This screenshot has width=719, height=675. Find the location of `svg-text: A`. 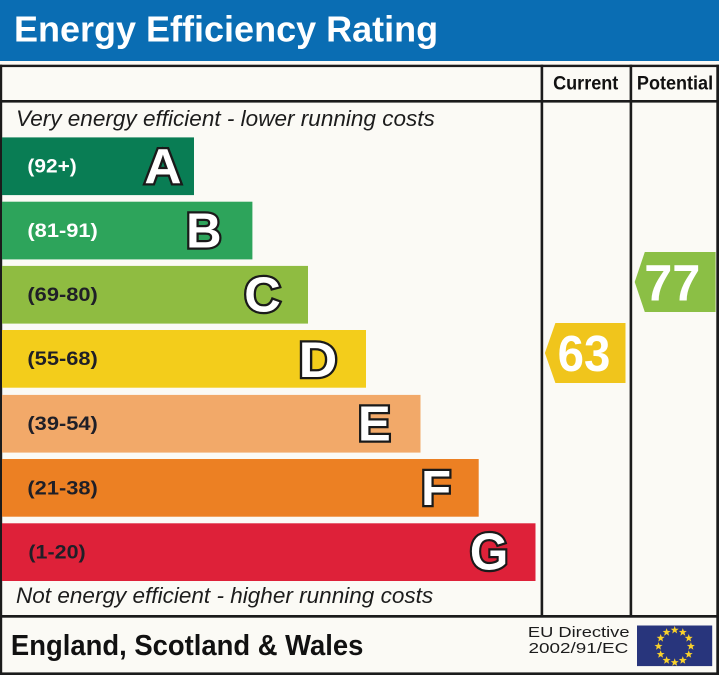

svg-text: A is located at coordinates (162, 166).